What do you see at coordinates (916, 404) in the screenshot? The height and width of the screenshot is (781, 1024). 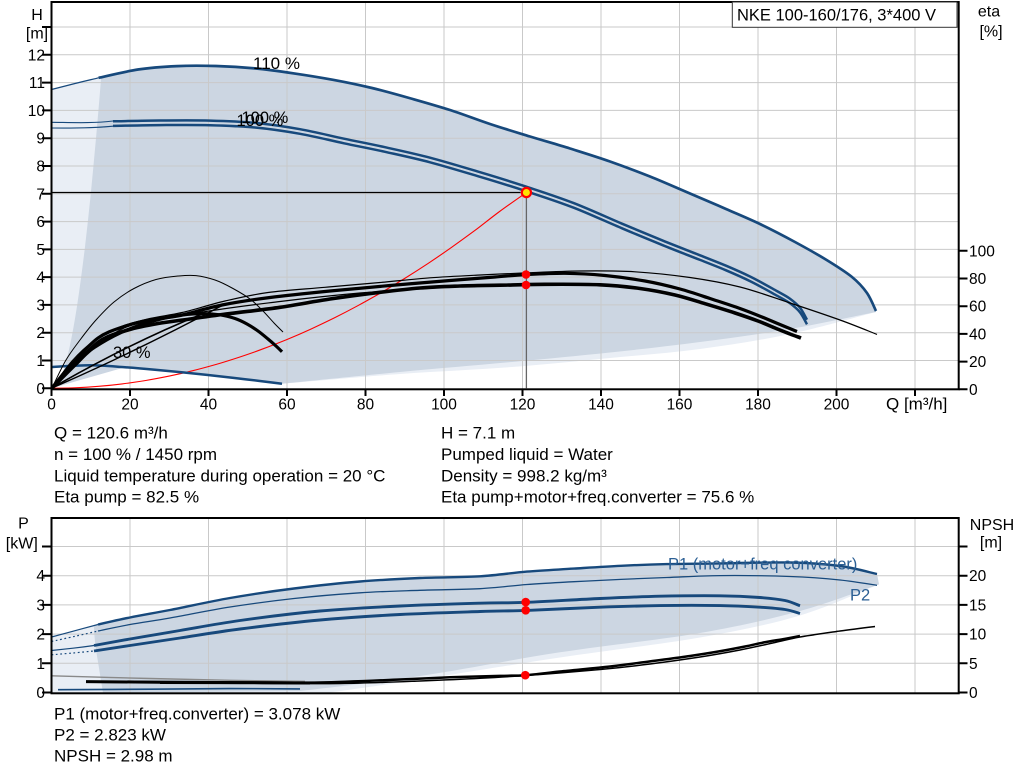 I see `svg-text: Q [m³/h]` at bounding box center [916, 404].